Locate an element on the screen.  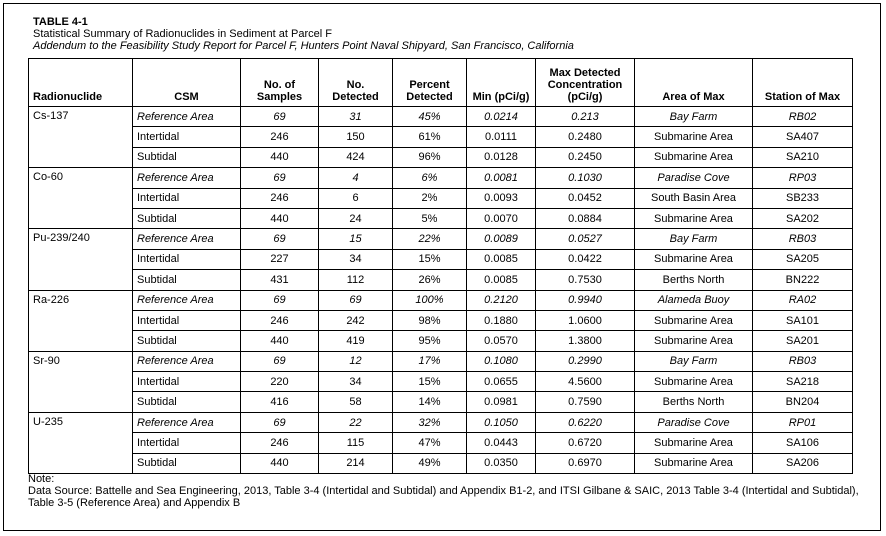
table-cell: 26% is located at coordinates (429, 280).